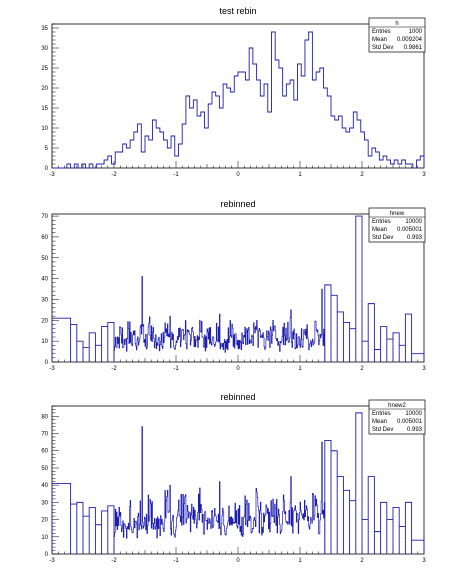  Describe the element at coordinates (237, 11) in the screenshot. I see `chart-title: test rebin` at that location.